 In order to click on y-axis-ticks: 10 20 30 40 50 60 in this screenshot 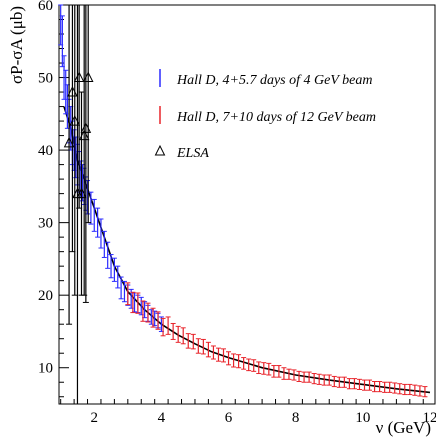, I will do `click(53, 199)`.